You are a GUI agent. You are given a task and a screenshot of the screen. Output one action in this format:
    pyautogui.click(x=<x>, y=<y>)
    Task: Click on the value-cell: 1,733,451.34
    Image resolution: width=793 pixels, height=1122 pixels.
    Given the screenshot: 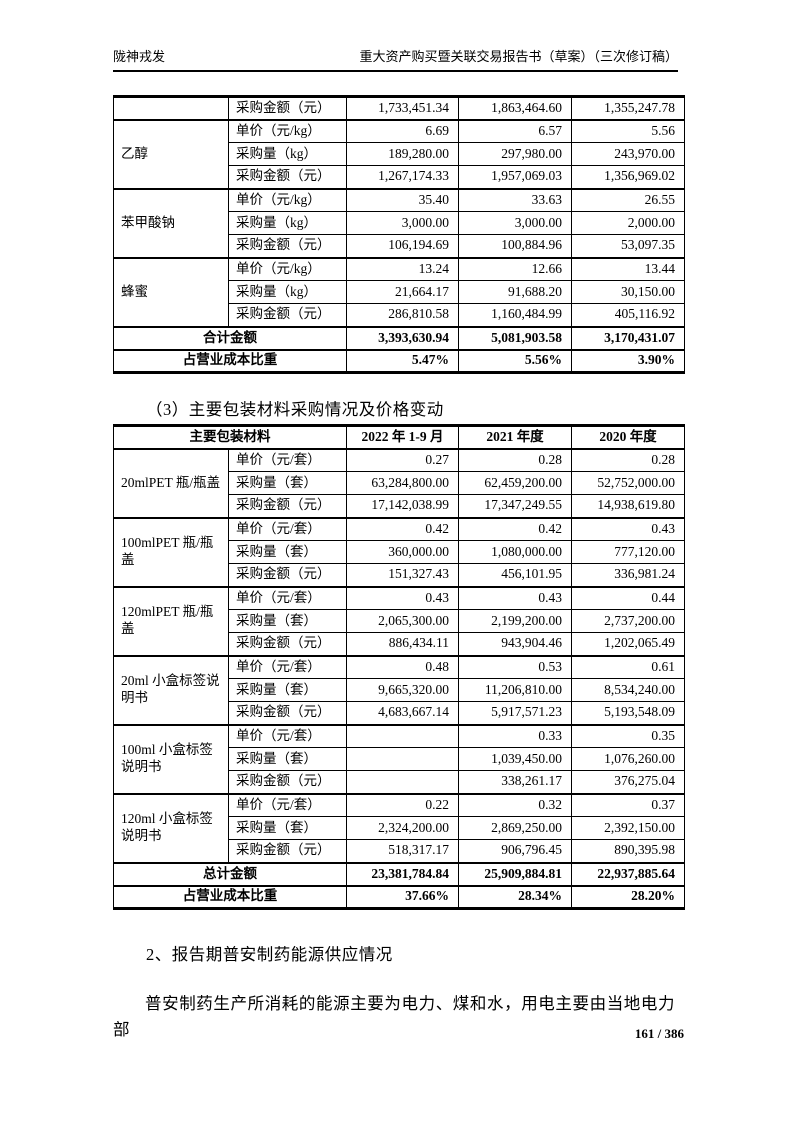 What is the action you would take?
    pyautogui.click(x=402, y=108)
    